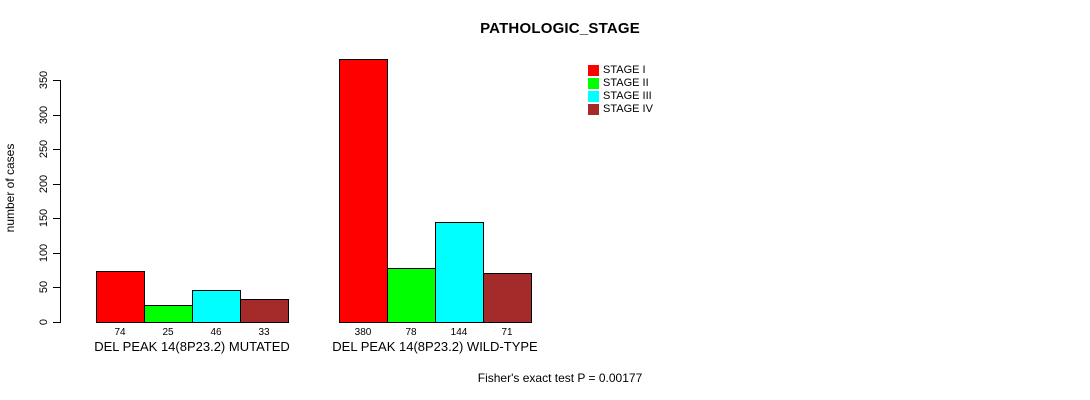 The image size is (1090, 400). Describe the element at coordinates (60, 201) in the screenshot. I see `y-axis-line` at that location.